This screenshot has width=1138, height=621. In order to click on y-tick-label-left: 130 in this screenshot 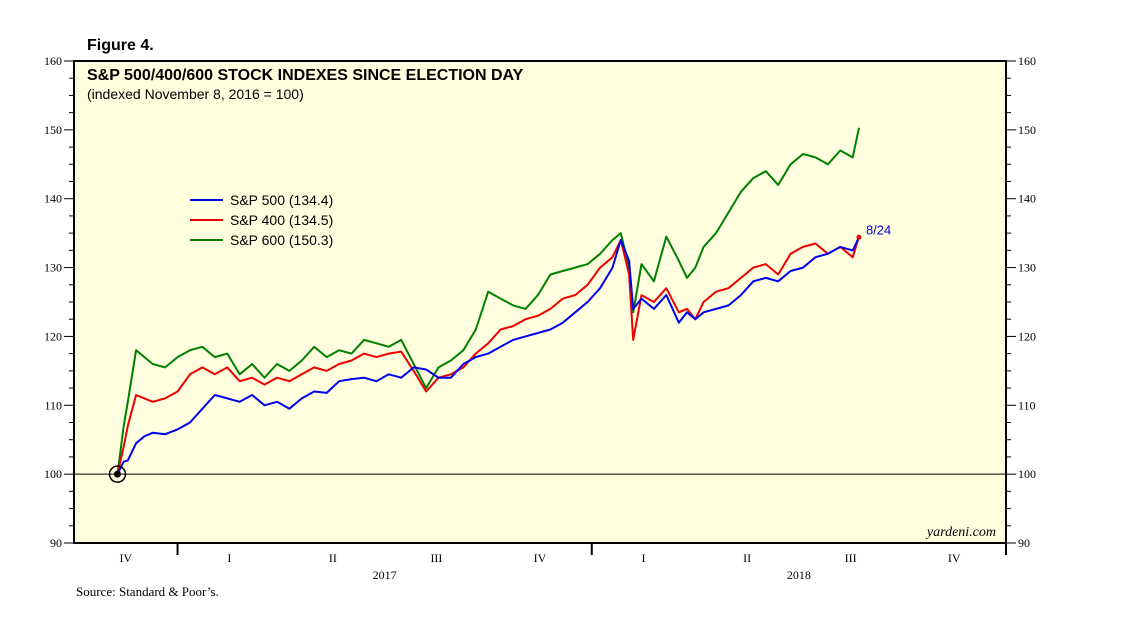, I will do `click(53, 268)`.